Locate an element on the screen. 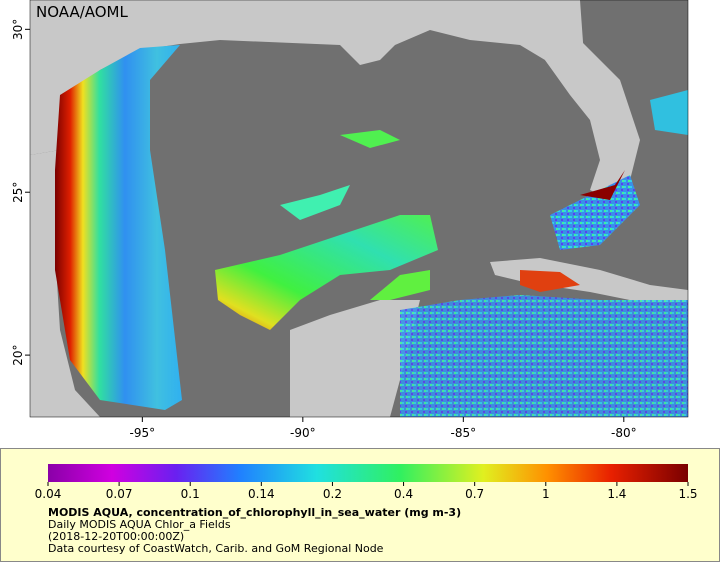 The width and height of the screenshot is (720, 566). caption-line: (2018-12-20T00:00:00Z) is located at coordinates (116, 536).